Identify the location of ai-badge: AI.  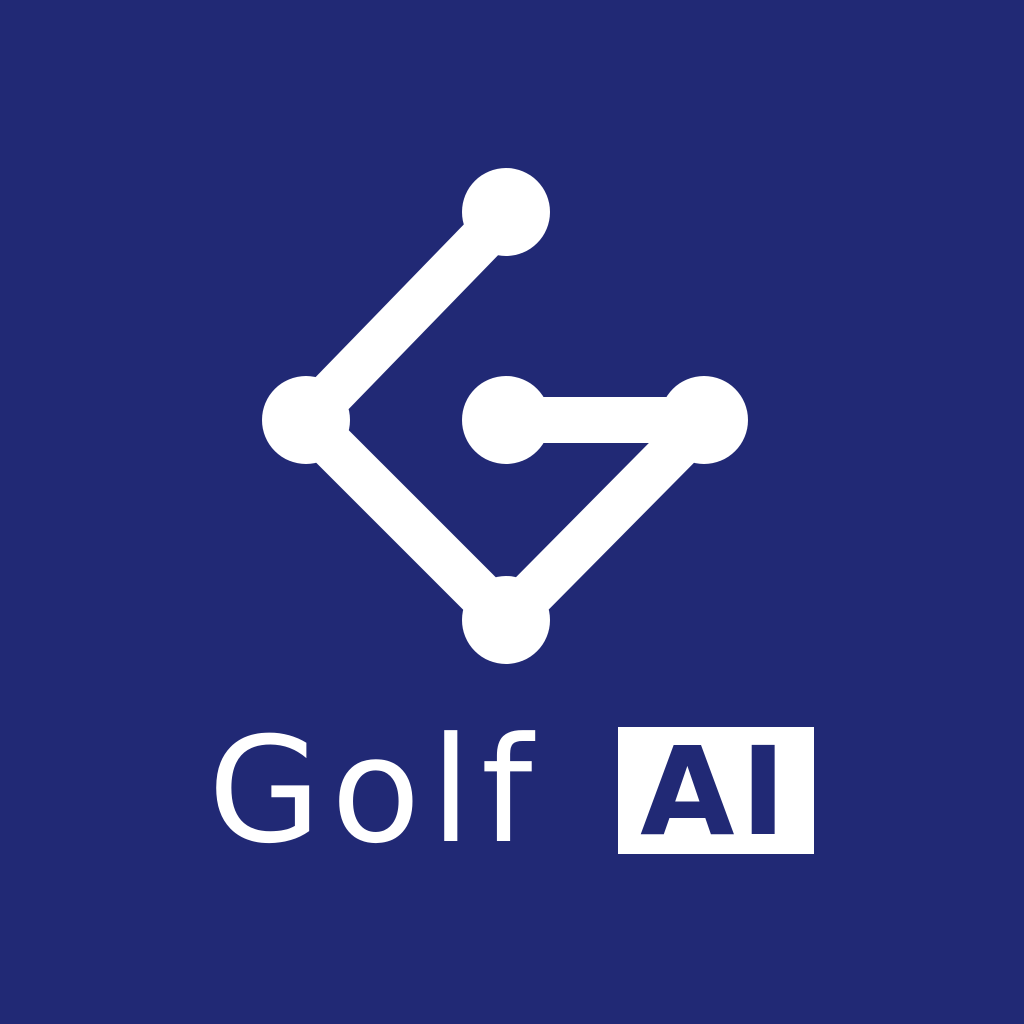
(716, 792).